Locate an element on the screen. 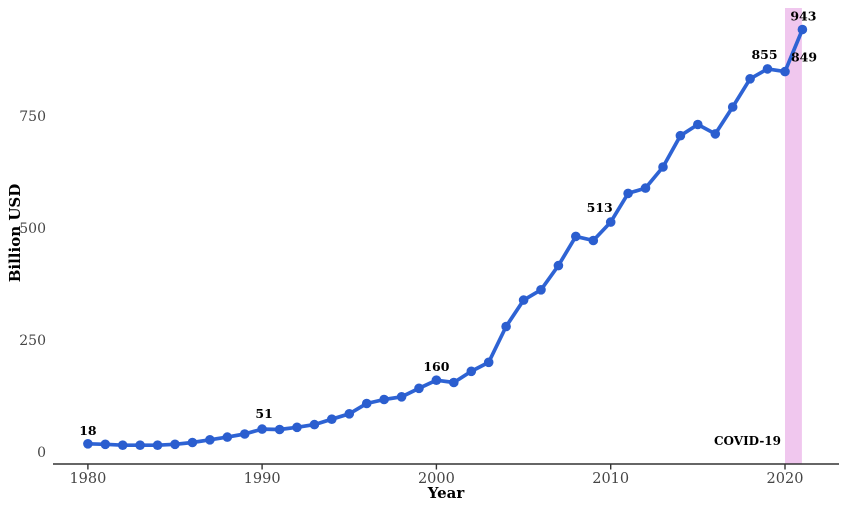  x-tick-label-1990: 1990 is located at coordinates (262, 479).